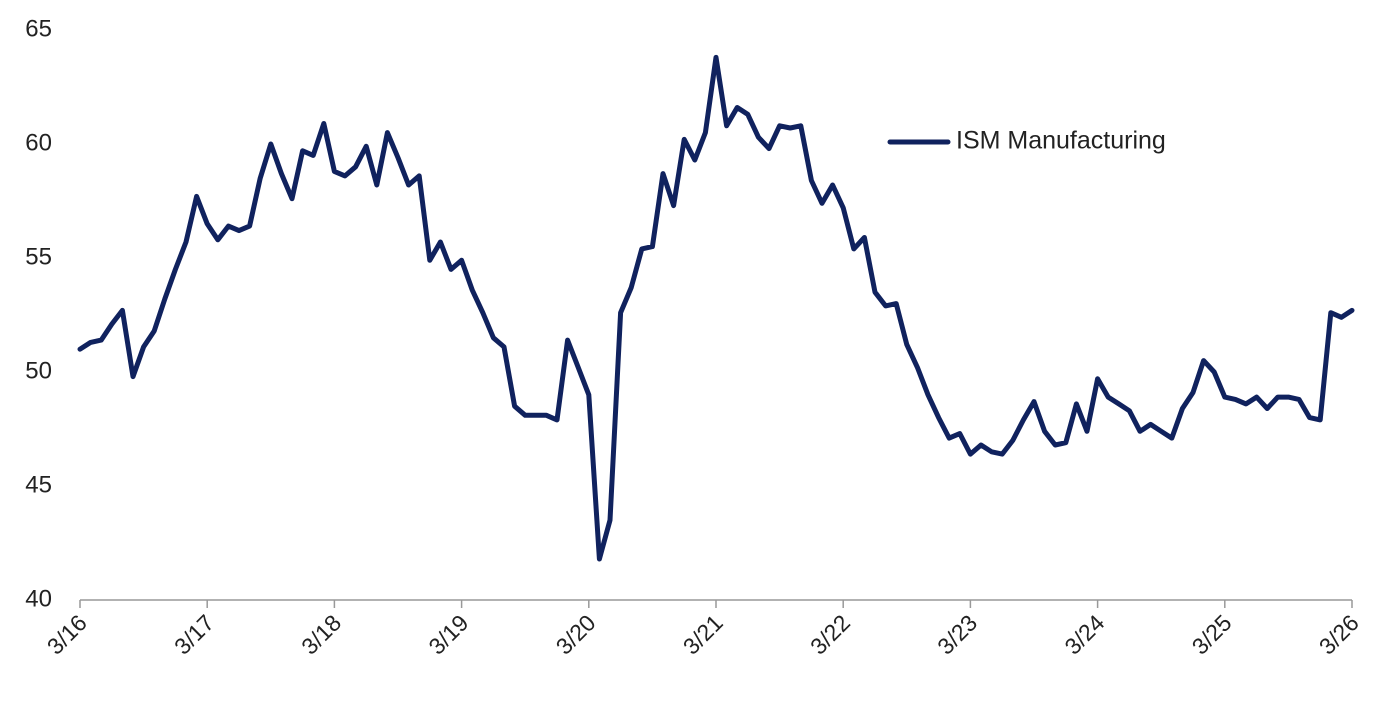  Describe the element at coordinates (1084, 634) in the screenshot. I see `x-tick-label: 3/24` at that location.